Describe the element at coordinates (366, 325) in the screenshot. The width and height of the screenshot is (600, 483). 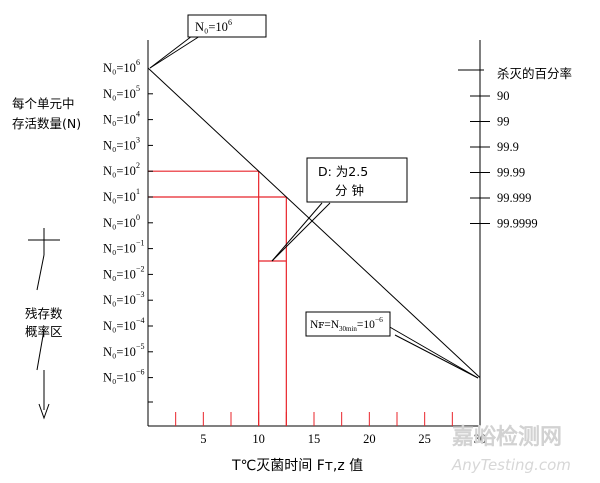
I see `final-count-mid: =10` at that location.